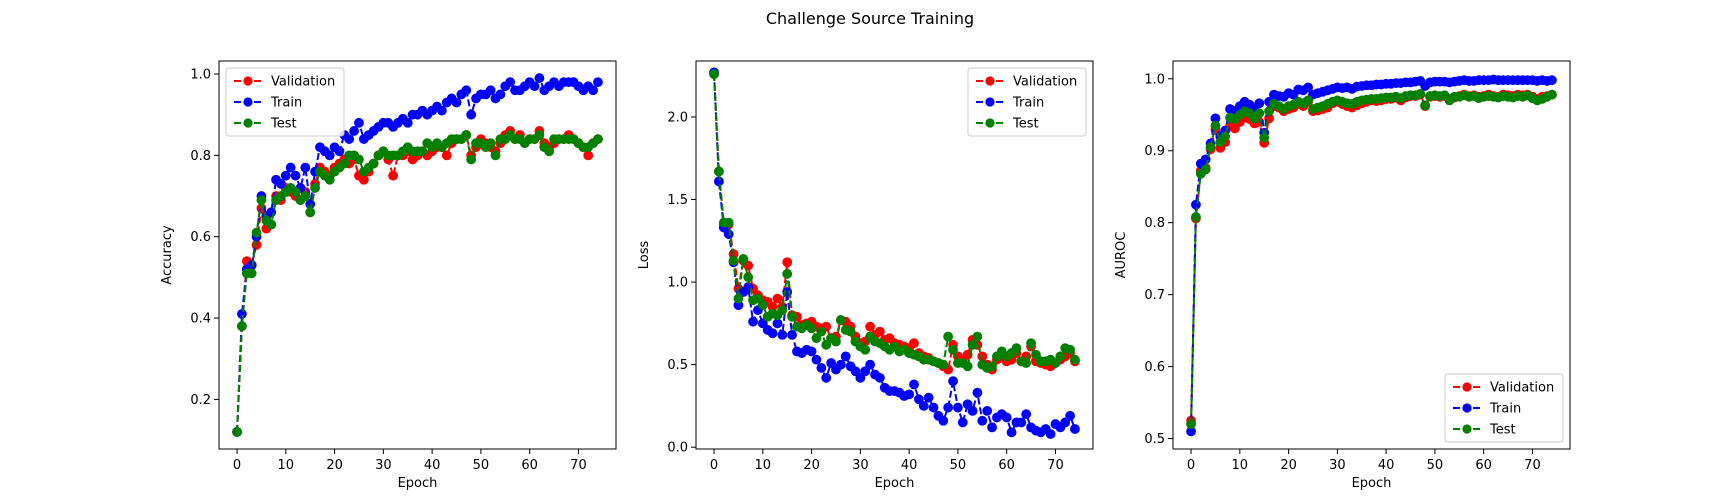 Image resolution: width=1728 pixels, height=500 pixels. Describe the element at coordinates (481, 465) in the screenshot. I see `x-tick-label: 50` at that location.